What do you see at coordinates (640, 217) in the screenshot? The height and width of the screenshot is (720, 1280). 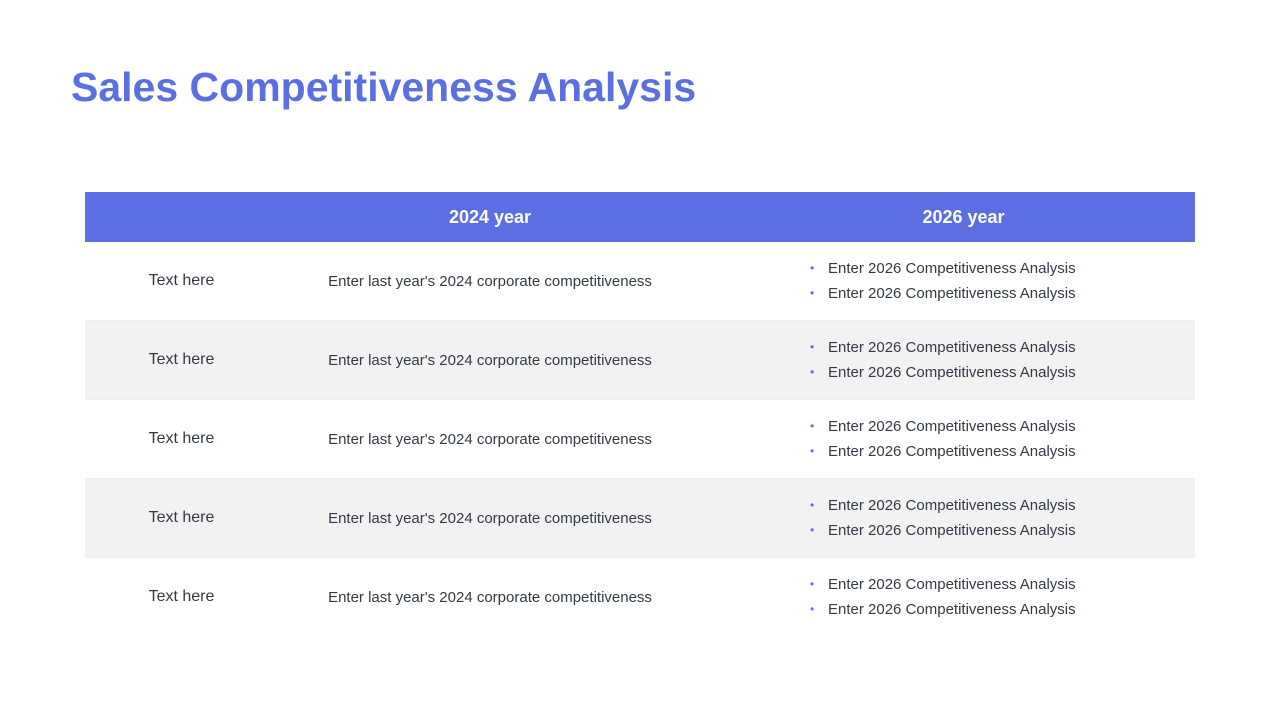 I see `table-header-row: 2024 year 2026 year` at bounding box center [640, 217].